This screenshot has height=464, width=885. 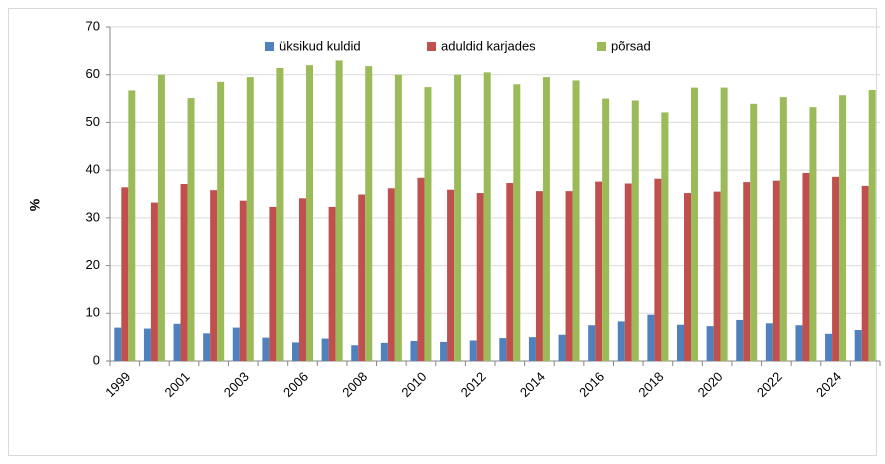 What do you see at coordinates (631, 45) in the screenshot?
I see `legend-label: põrsad` at bounding box center [631, 45].